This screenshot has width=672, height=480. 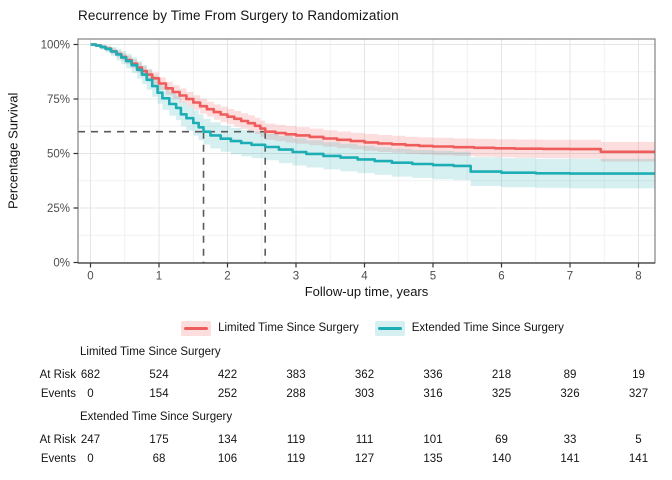 What do you see at coordinates (227, 375) in the screenshot?
I see `risk-table-cell: 422` at bounding box center [227, 375].